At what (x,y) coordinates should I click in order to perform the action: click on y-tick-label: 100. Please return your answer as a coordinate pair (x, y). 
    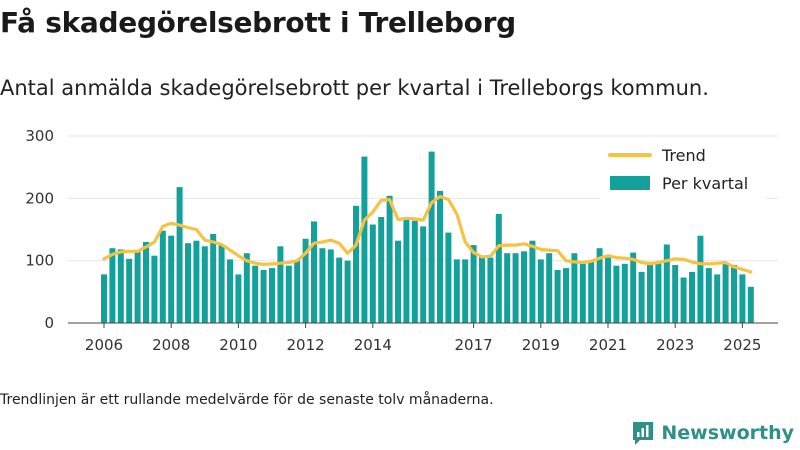
    Looking at the image, I should click on (39, 261).